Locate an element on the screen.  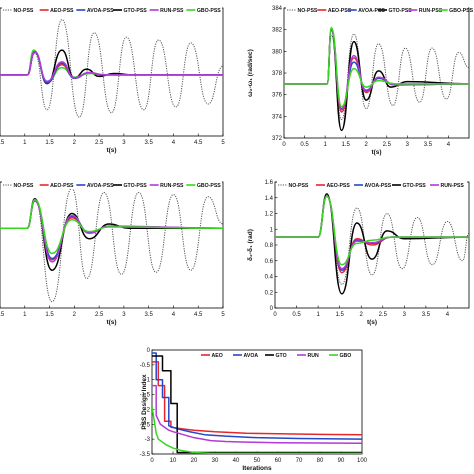
x-tick-label: 4.5 is located at coordinates (198, 143).